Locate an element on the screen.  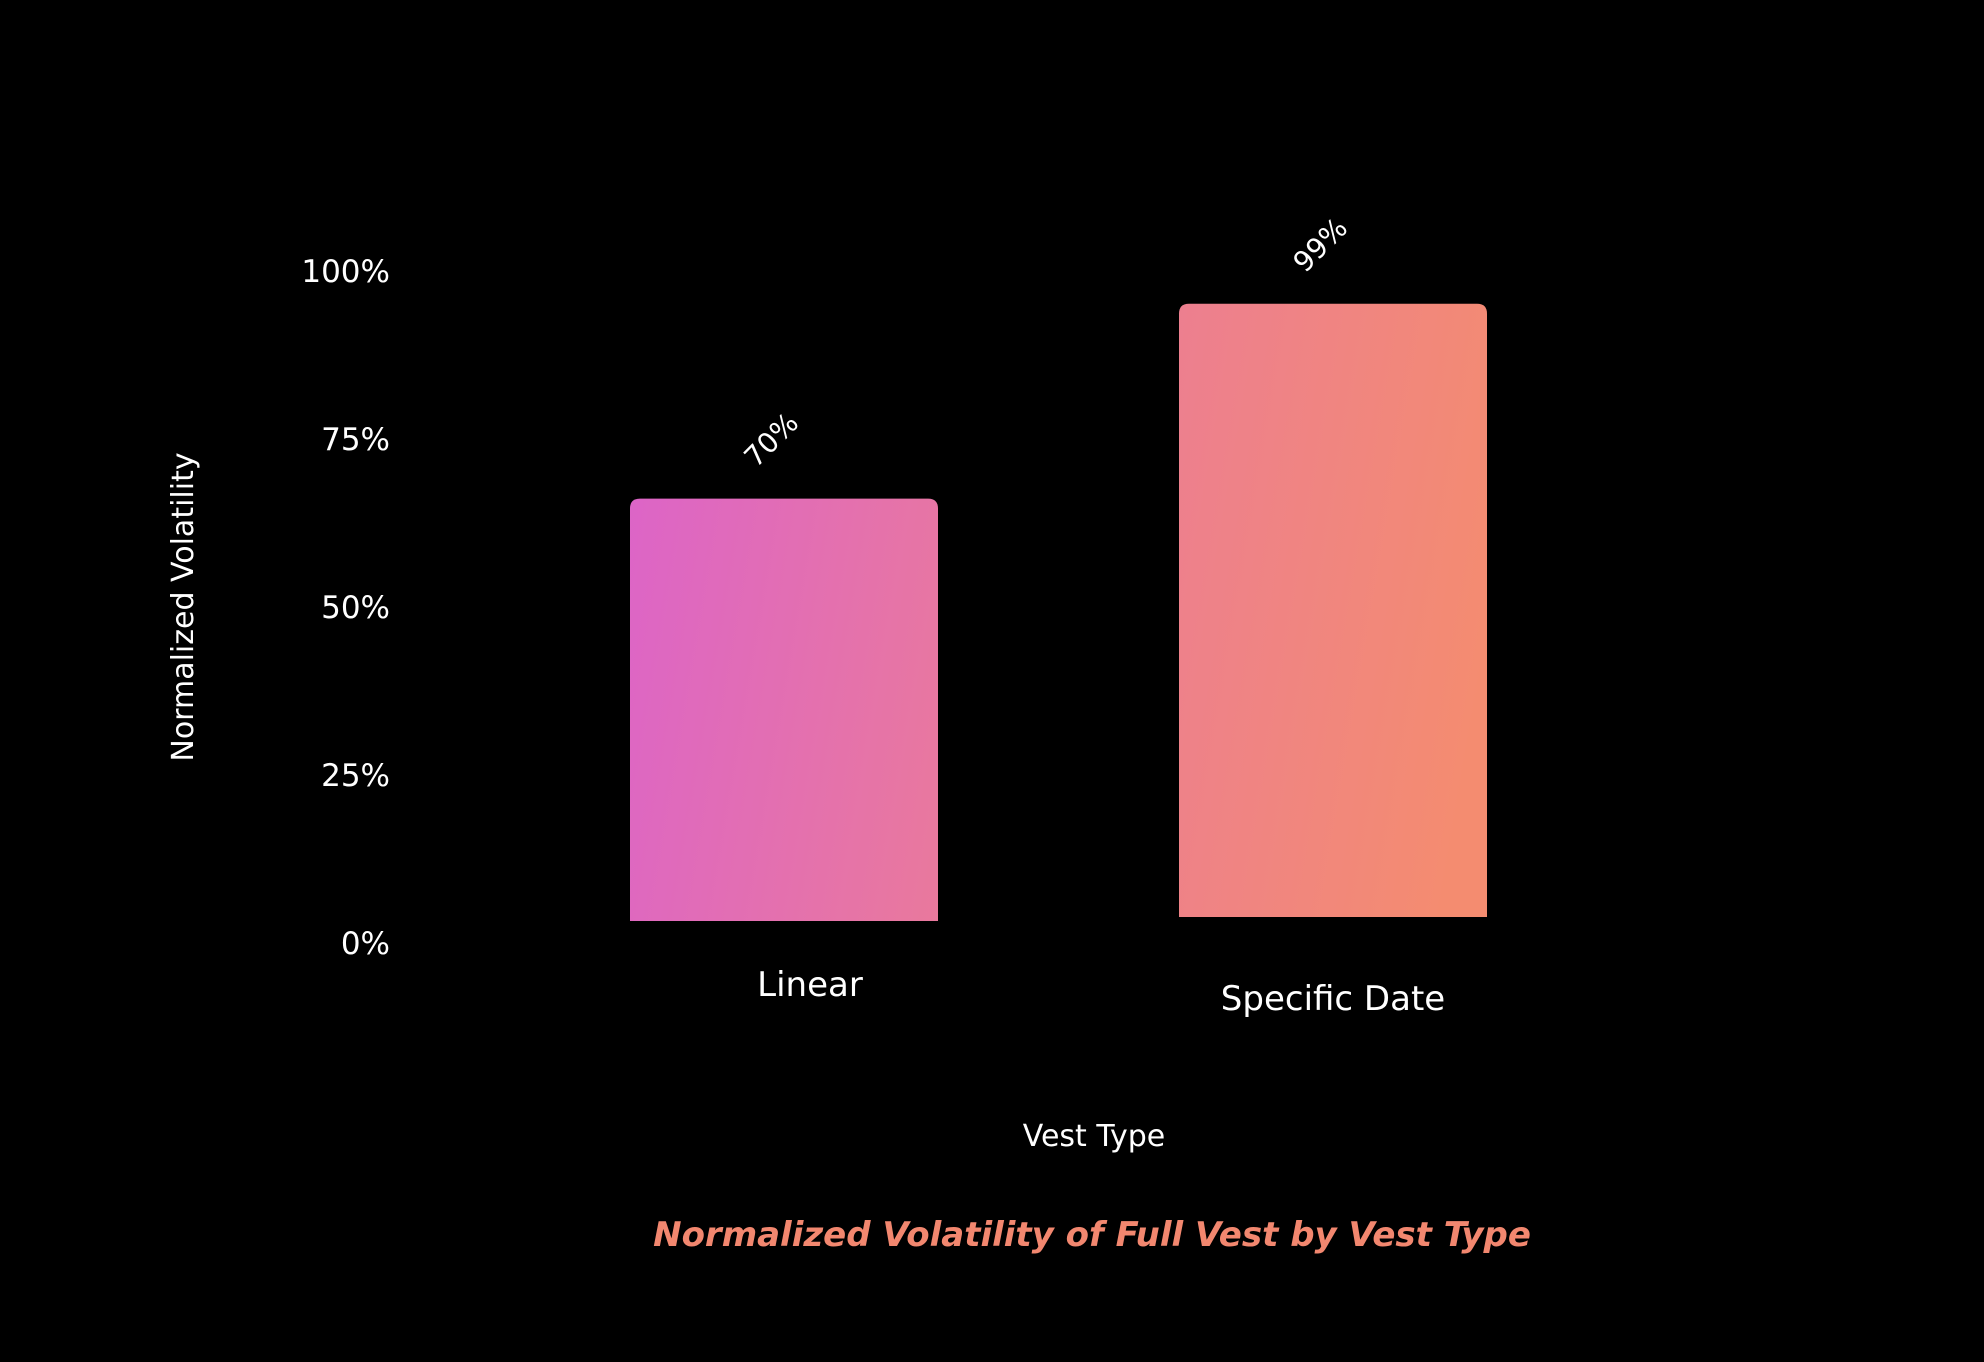
y-tick-label: 75% is located at coordinates (355, 440).